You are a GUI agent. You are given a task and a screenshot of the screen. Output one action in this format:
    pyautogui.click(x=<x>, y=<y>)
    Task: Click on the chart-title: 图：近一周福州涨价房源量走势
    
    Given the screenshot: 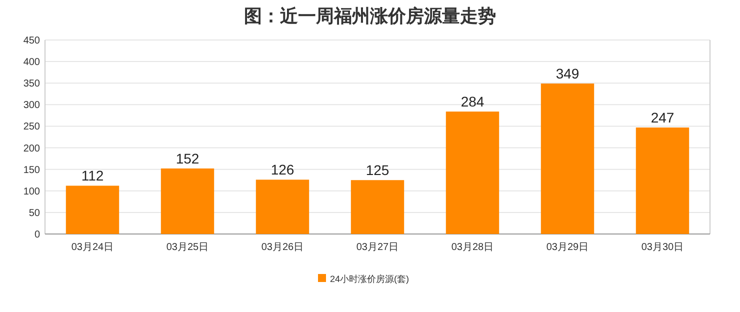 What is the action you would take?
    pyautogui.click(x=370, y=16)
    